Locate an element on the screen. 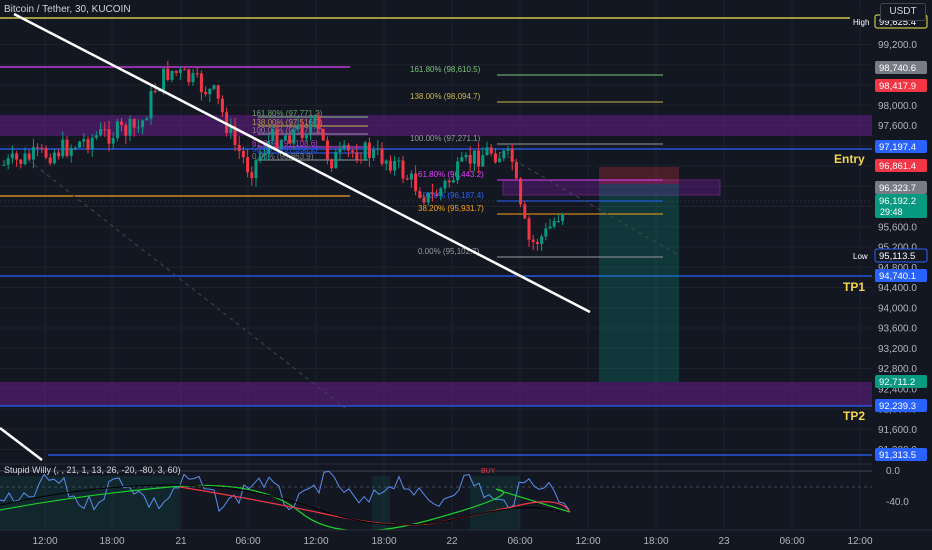 The height and width of the screenshot is (550, 932). time-tick: 21 is located at coordinates (181, 541).